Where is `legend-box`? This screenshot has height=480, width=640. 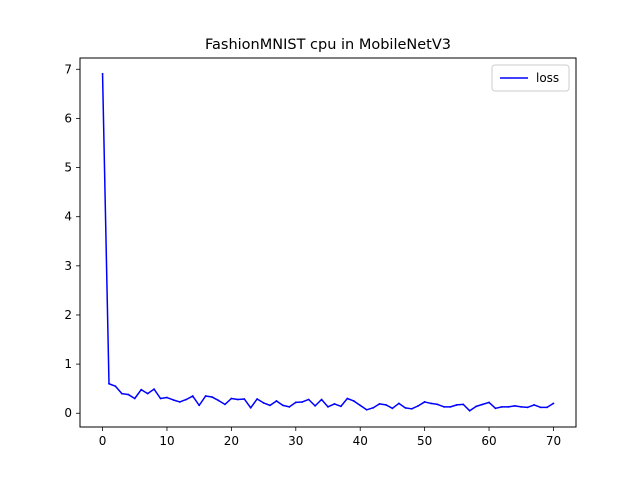 legend-box is located at coordinates (530, 78).